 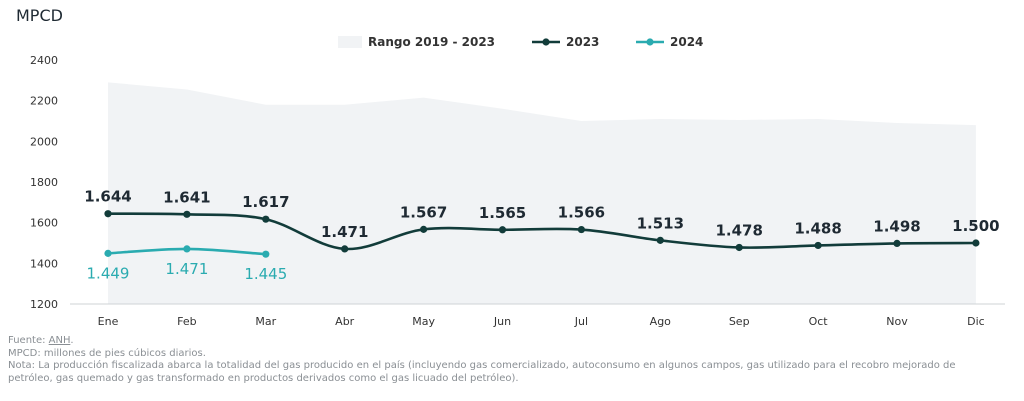 What do you see at coordinates (350, 42) in the screenshot?
I see `legend-swatch-range` at bounding box center [350, 42].